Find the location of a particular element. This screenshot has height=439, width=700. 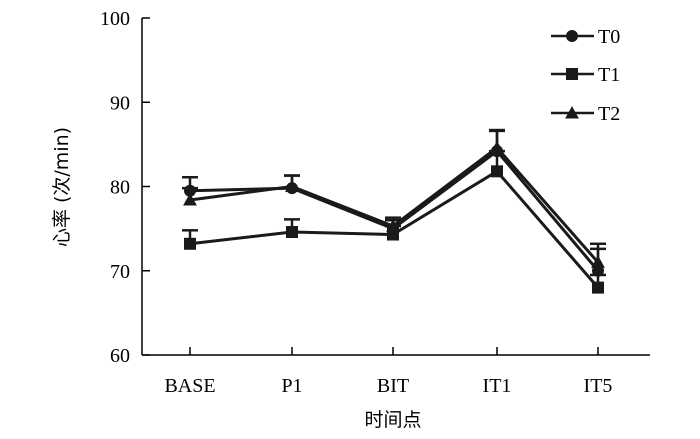

y-tick-label: 70 is located at coordinates (120, 272).